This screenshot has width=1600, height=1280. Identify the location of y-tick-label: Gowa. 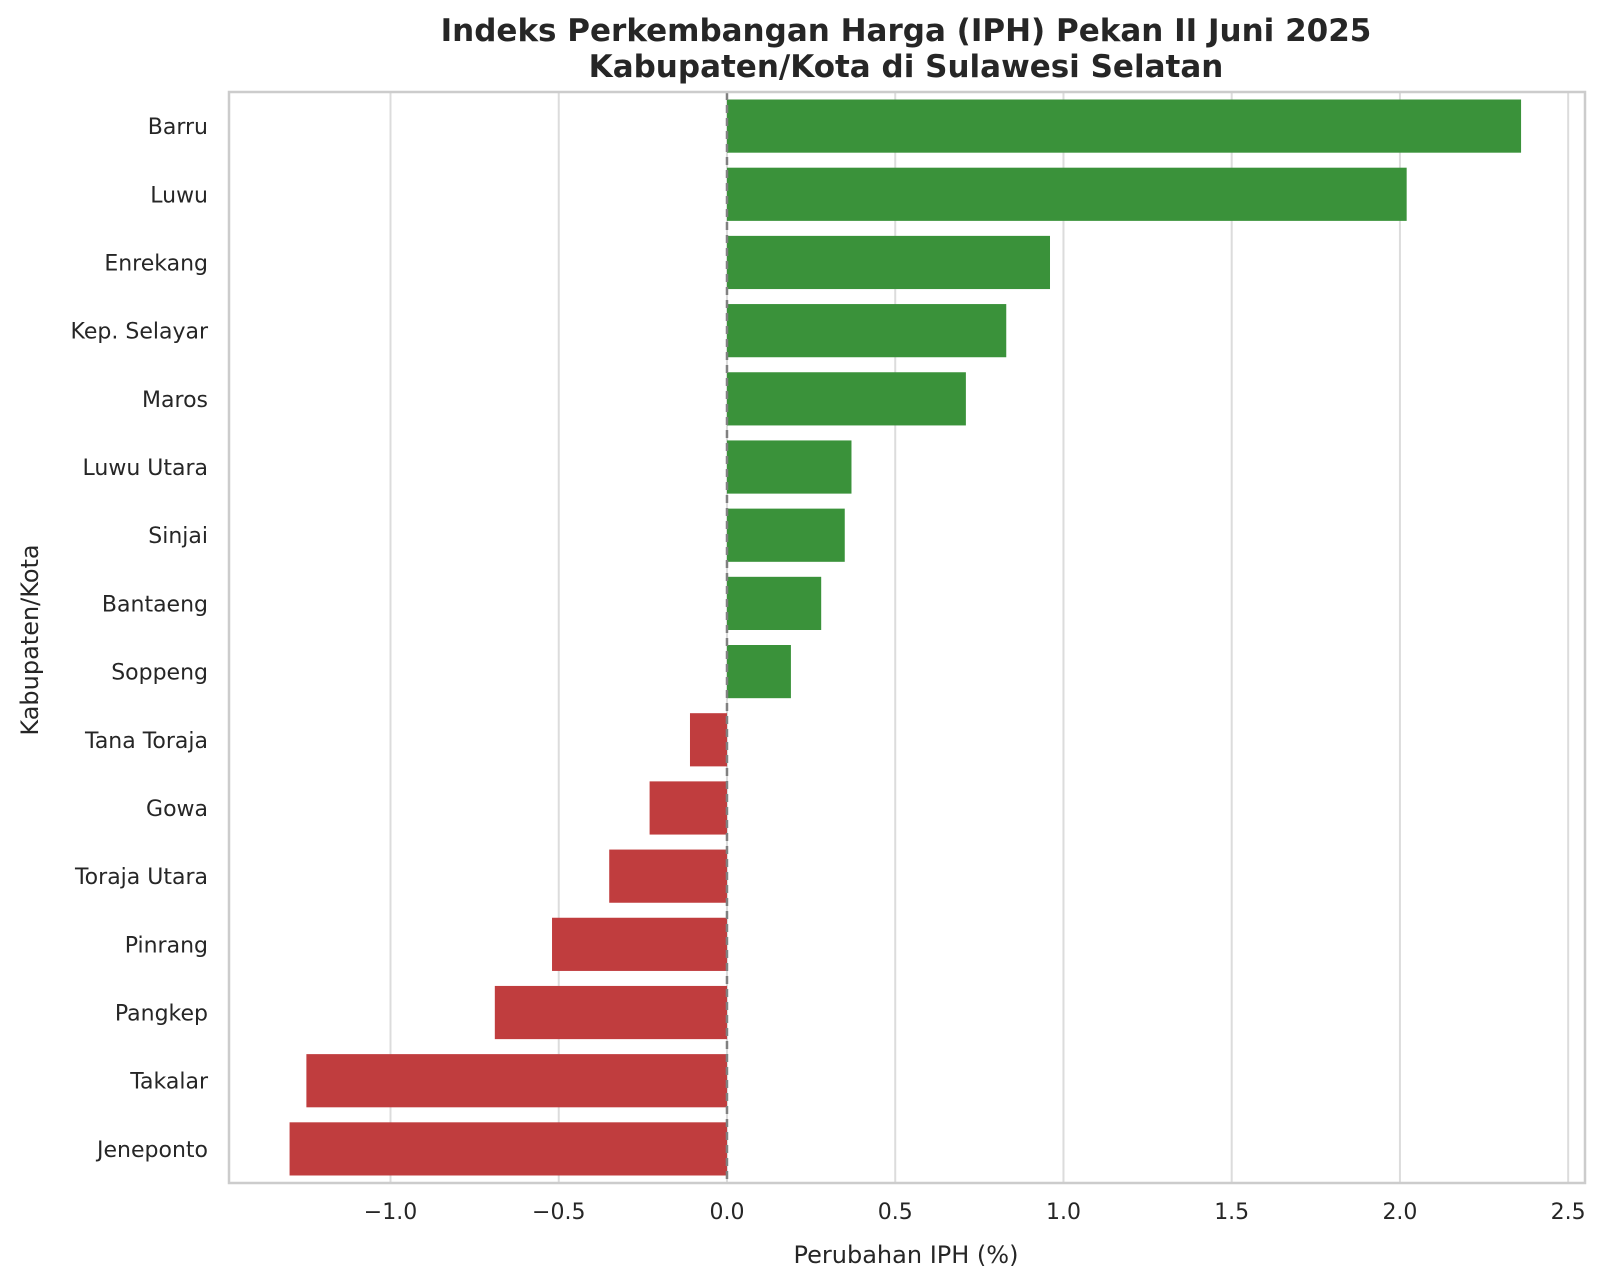
(177, 809).